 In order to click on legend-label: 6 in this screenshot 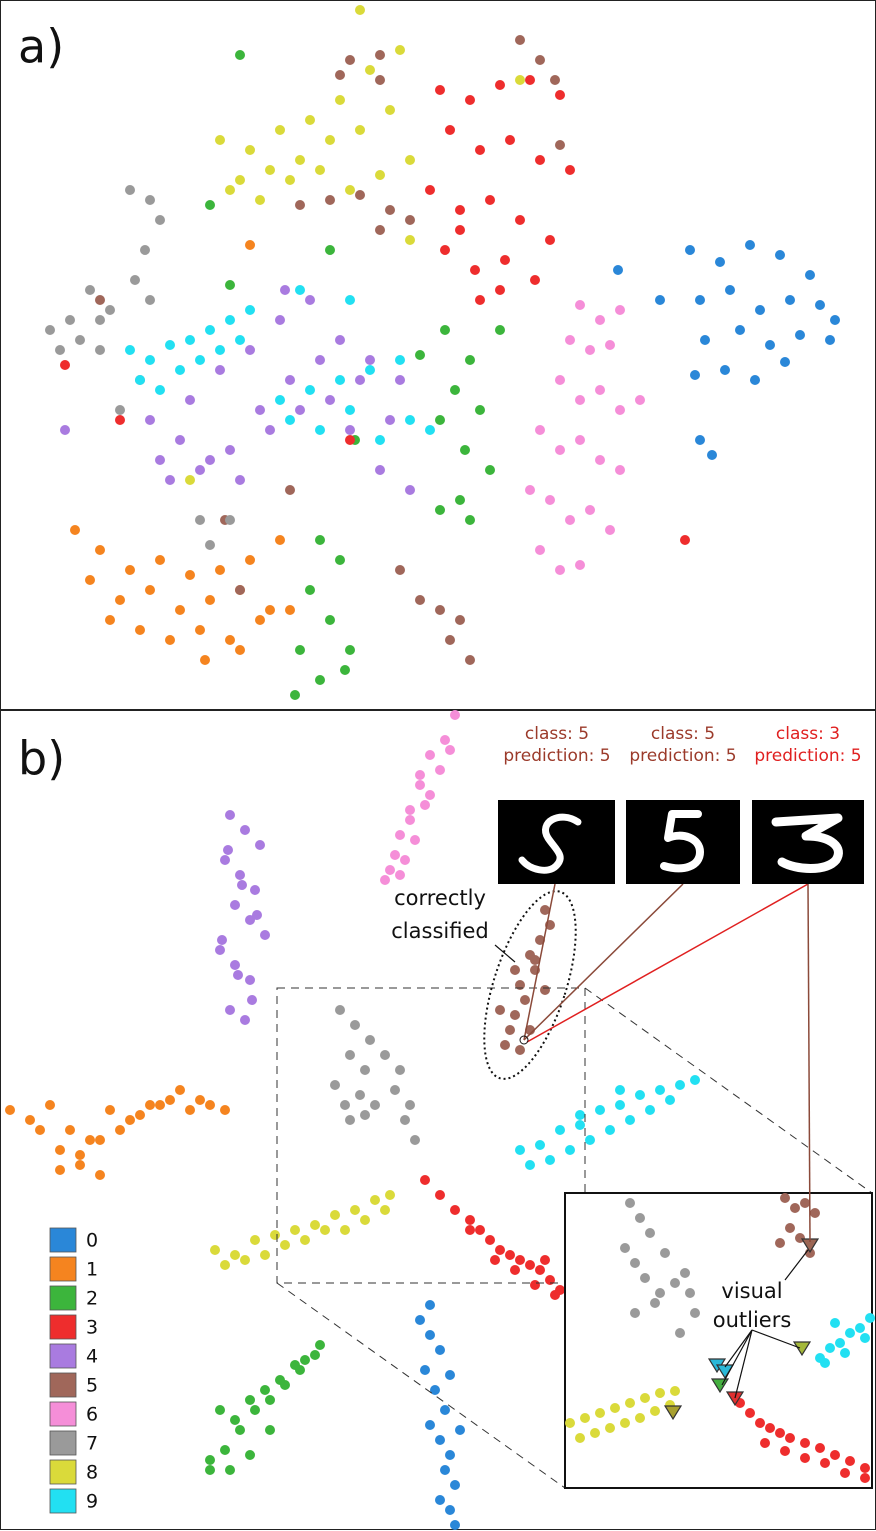, I will do `click(92, 1415)`.